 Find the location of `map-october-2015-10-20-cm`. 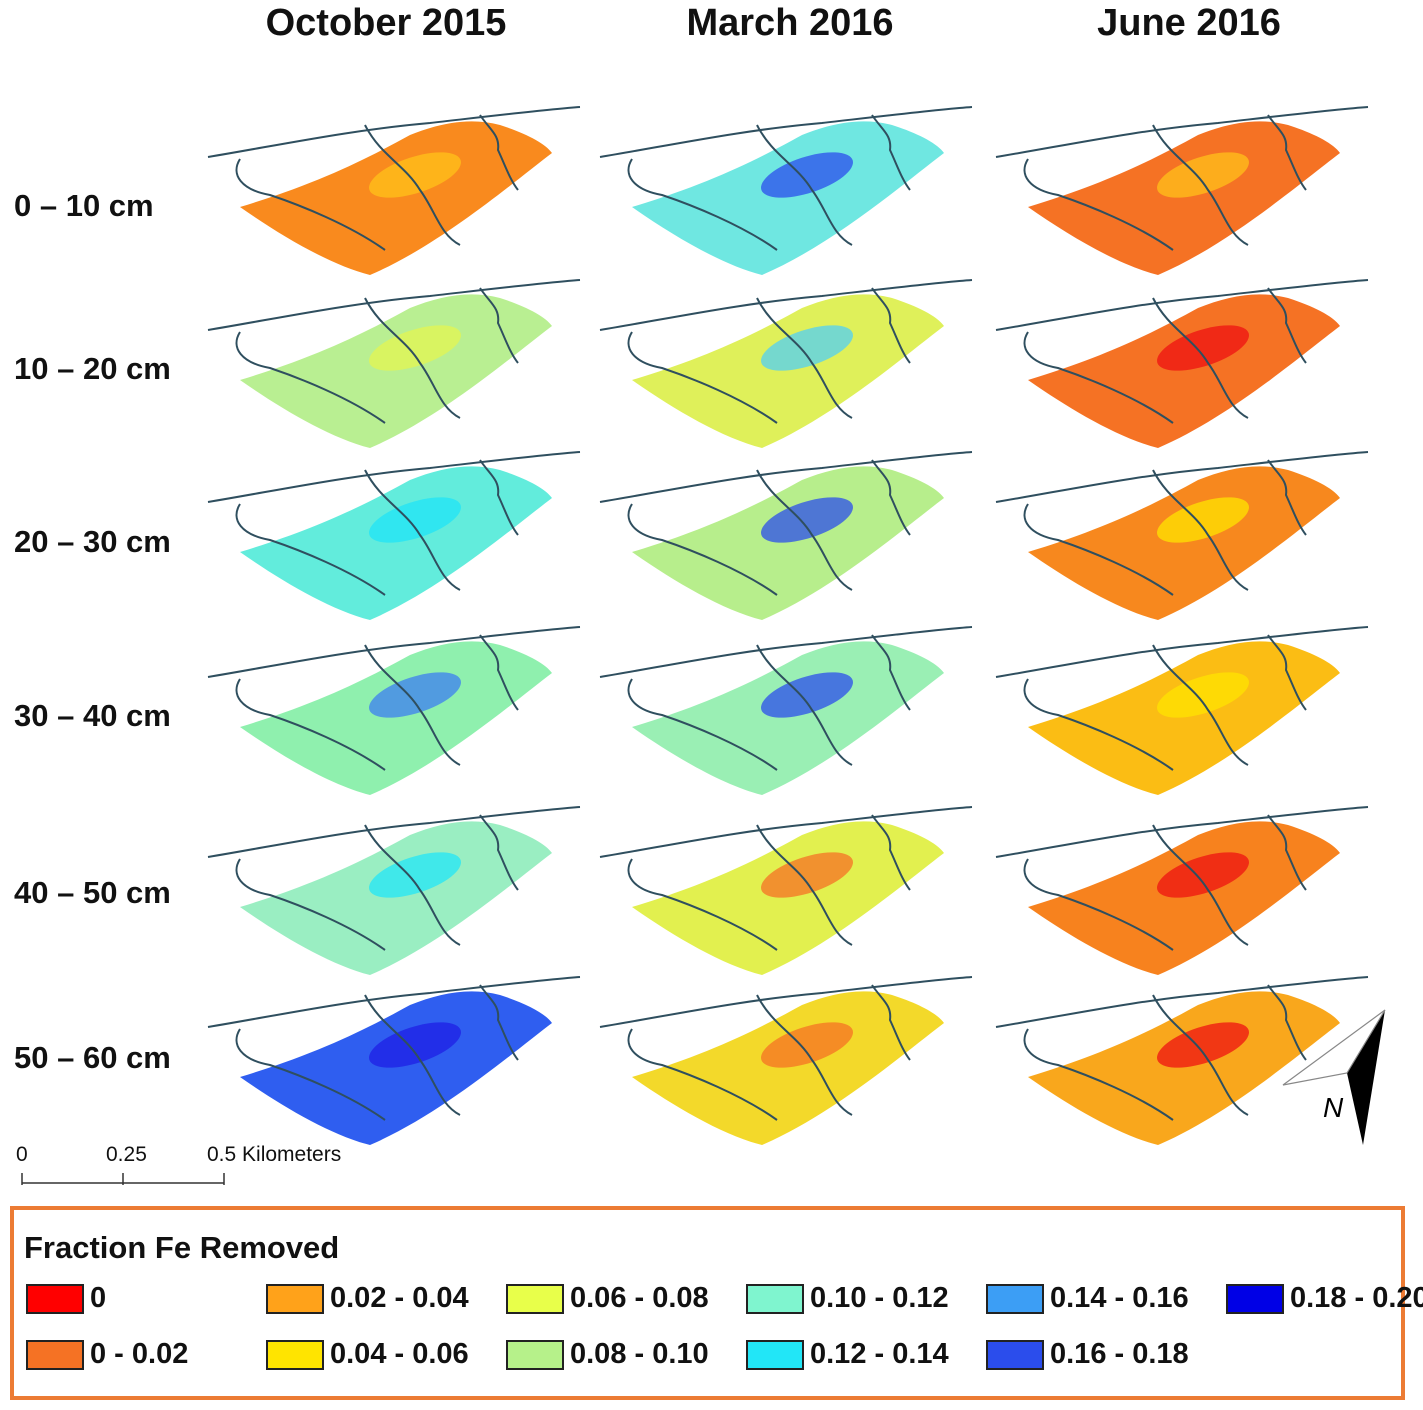

map-october-2015-10-20-cm is located at coordinates (400, 363).